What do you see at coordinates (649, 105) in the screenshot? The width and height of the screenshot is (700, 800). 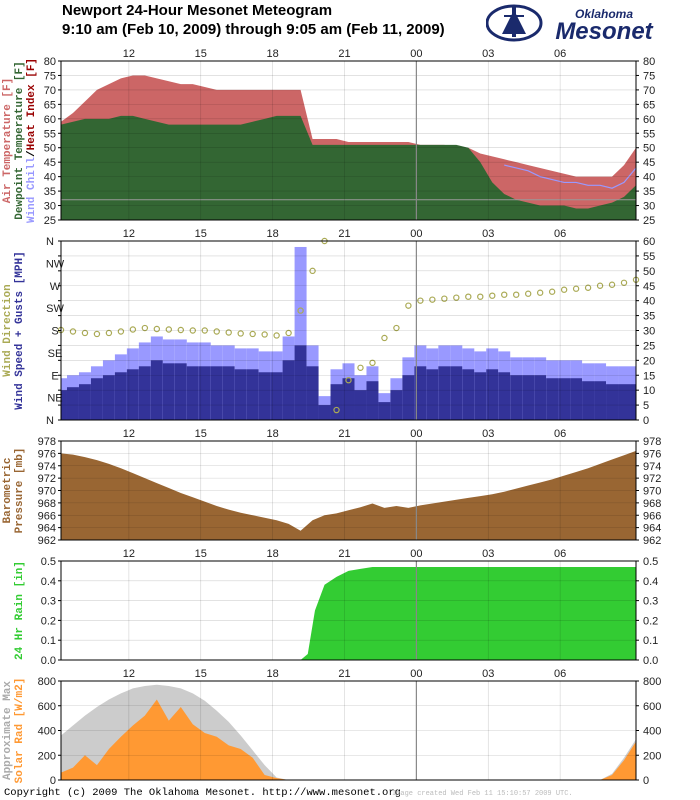 I see `y-tick-label-right: 65` at bounding box center [649, 105].